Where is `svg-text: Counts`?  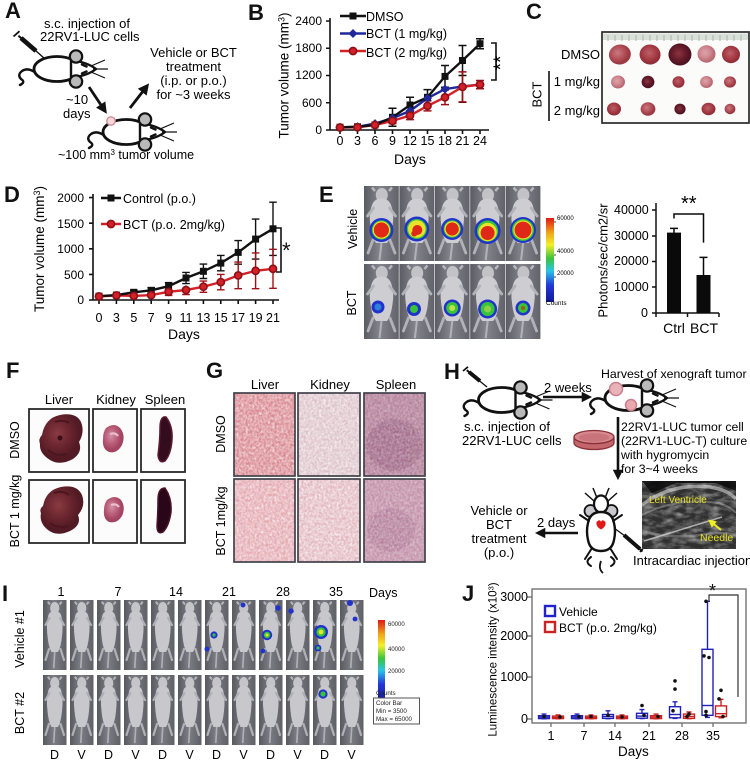
svg-text: Counts is located at coordinates (386, 693).